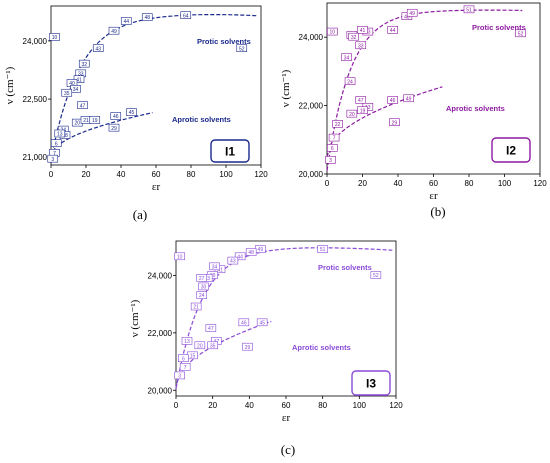 Image resolution: width=550 pixels, height=463 pixels. What do you see at coordinates (511, 151) in the screenshot?
I see `compound-badge-label: I2` at bounding box center [511, 151].